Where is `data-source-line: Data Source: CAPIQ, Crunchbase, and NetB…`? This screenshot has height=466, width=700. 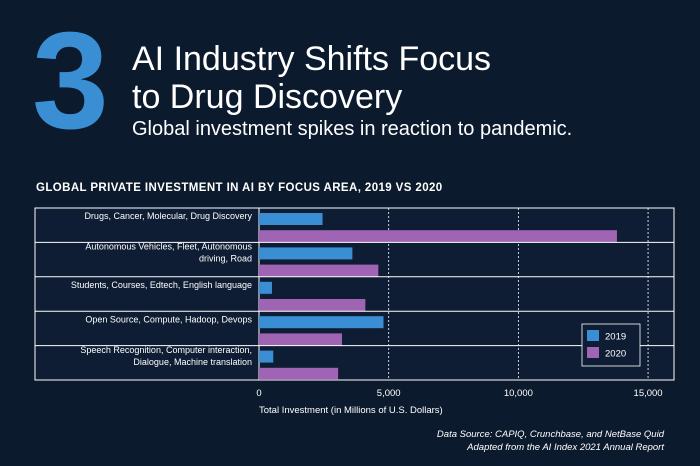 data-source-line: Data Source: CAPIQ, Crunchbase, and NetB… is located at coordinates (550, 434).